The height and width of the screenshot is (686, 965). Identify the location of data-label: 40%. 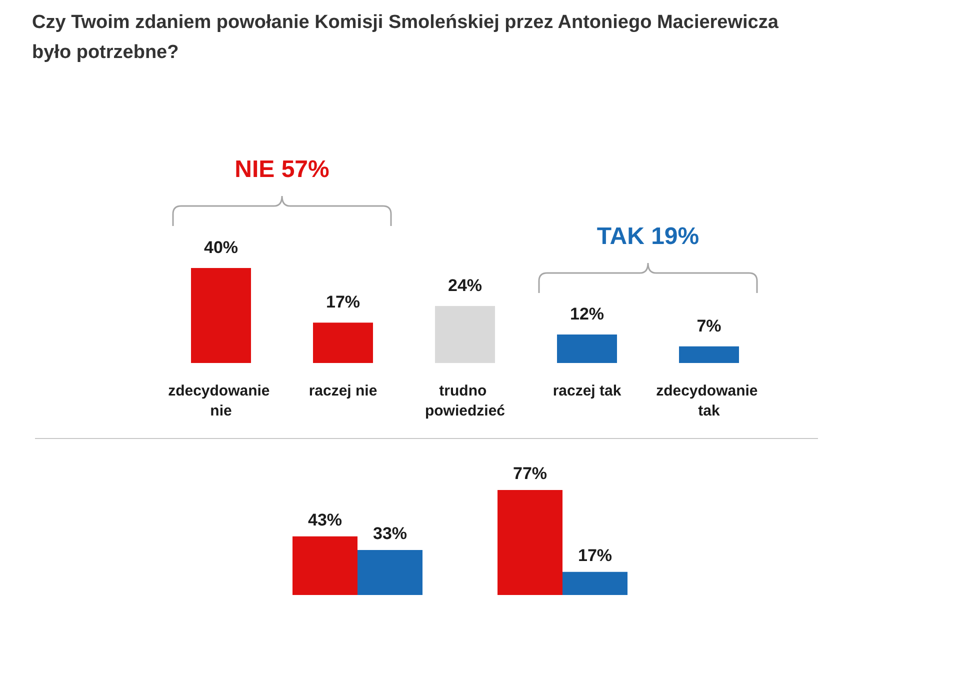
(221, 247).